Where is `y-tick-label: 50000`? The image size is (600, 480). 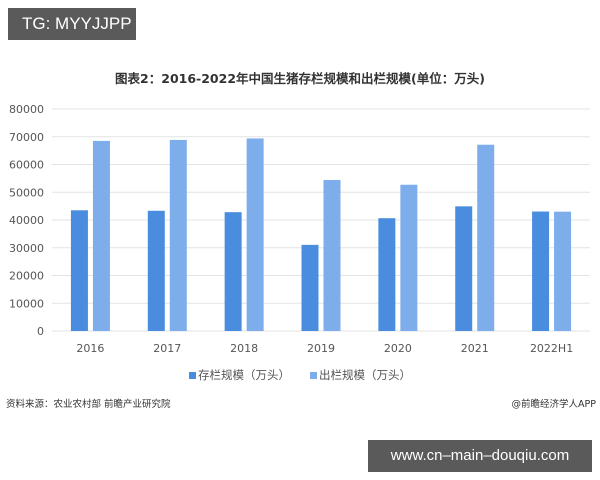 y-tick-label: 50000 is located at coordinates (26, 192).